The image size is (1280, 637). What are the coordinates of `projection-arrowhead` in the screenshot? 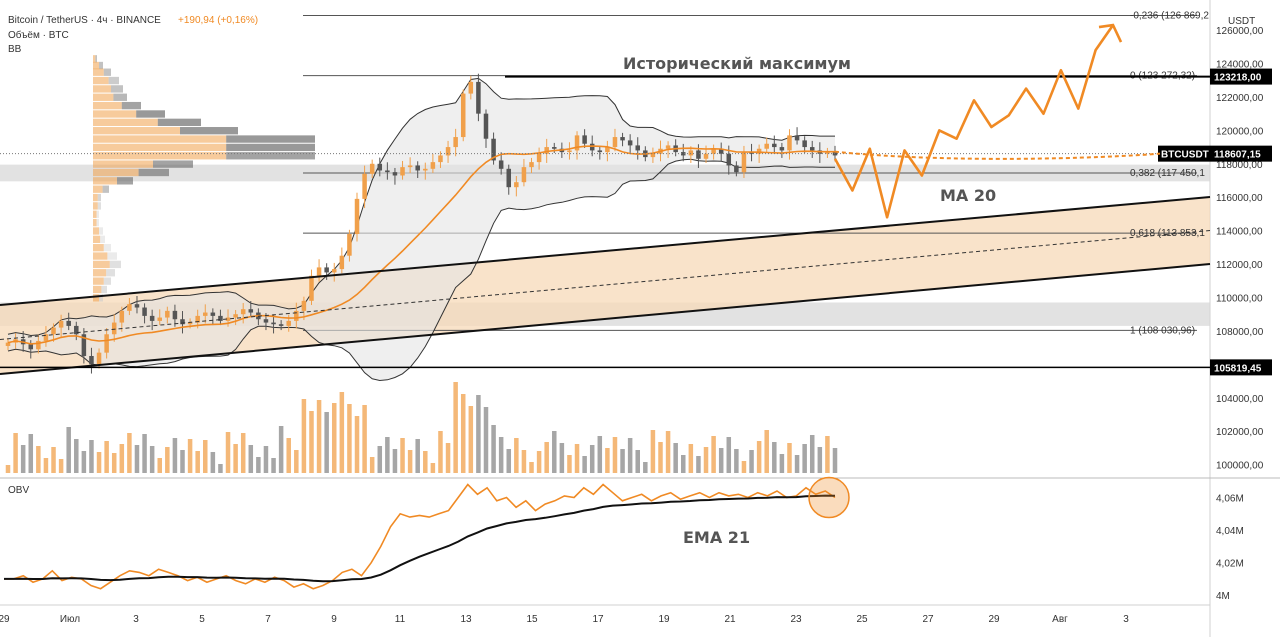 It's located at (1110, 33).